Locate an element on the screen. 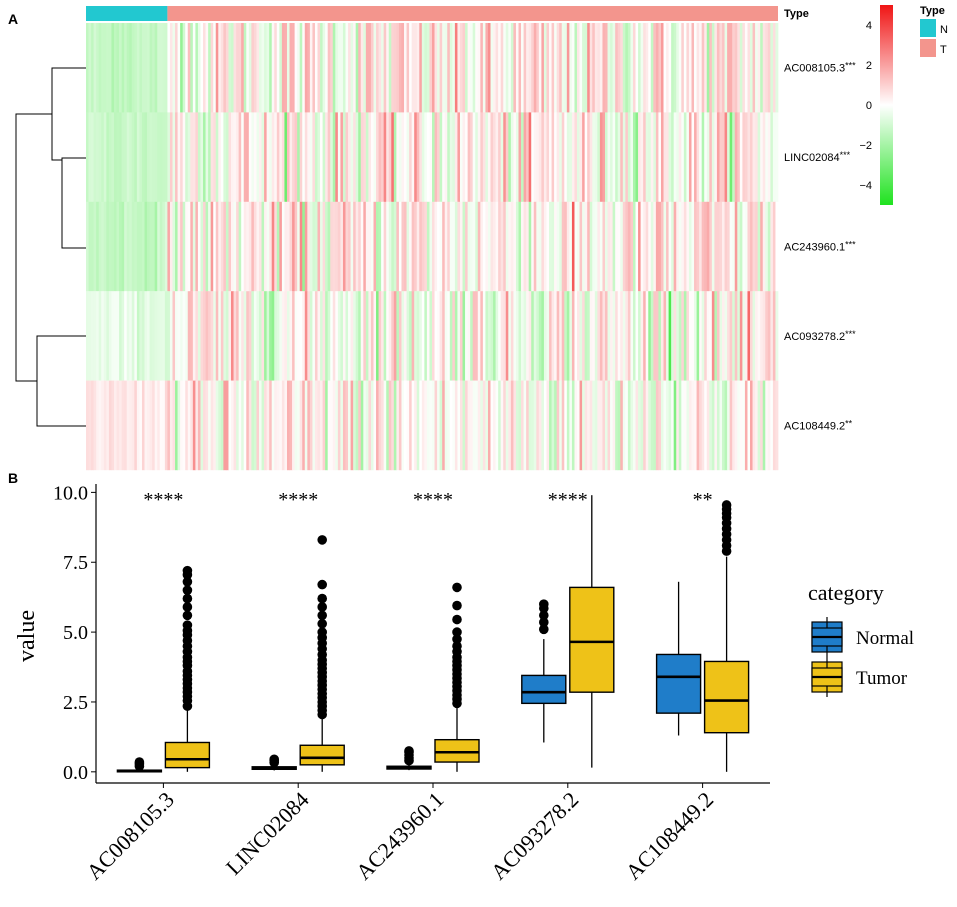  significance-label: **** is located at coordinates (433, 500).